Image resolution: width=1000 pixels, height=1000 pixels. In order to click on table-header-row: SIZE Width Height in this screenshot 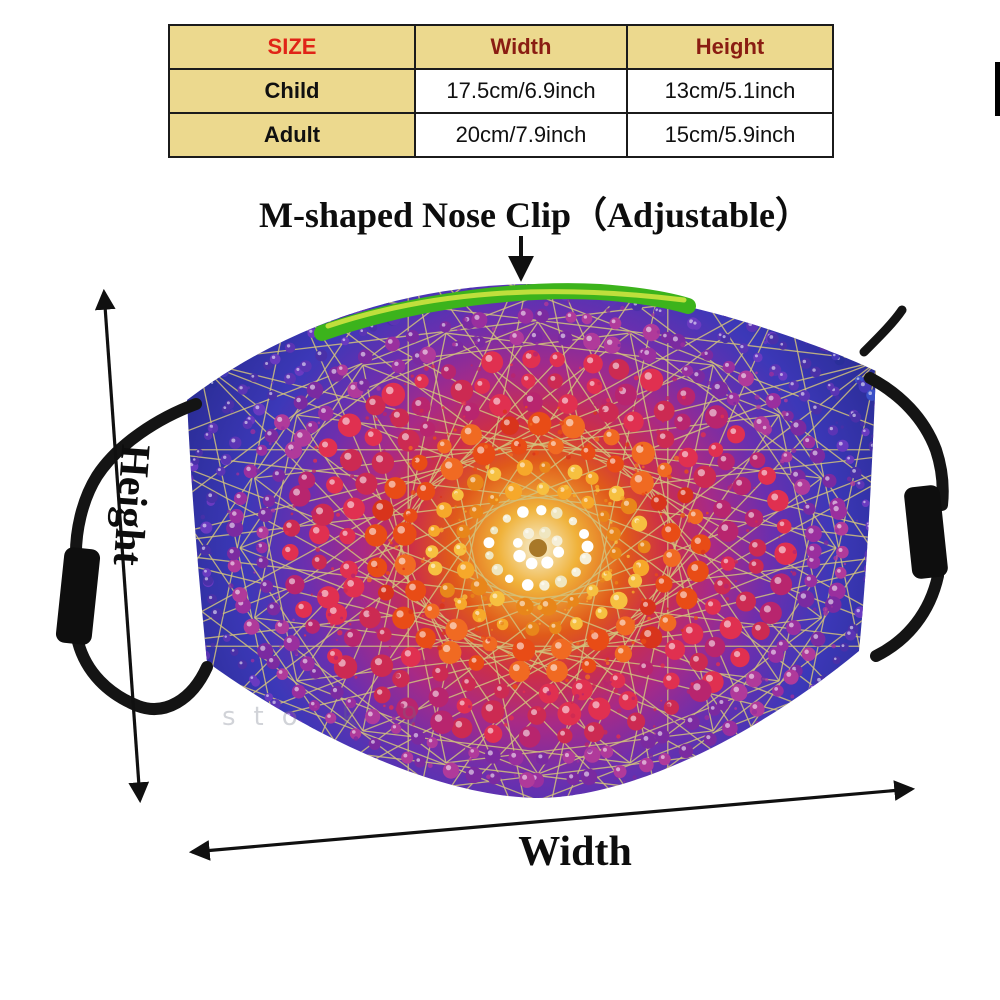, I will do `click(501, 47)`.